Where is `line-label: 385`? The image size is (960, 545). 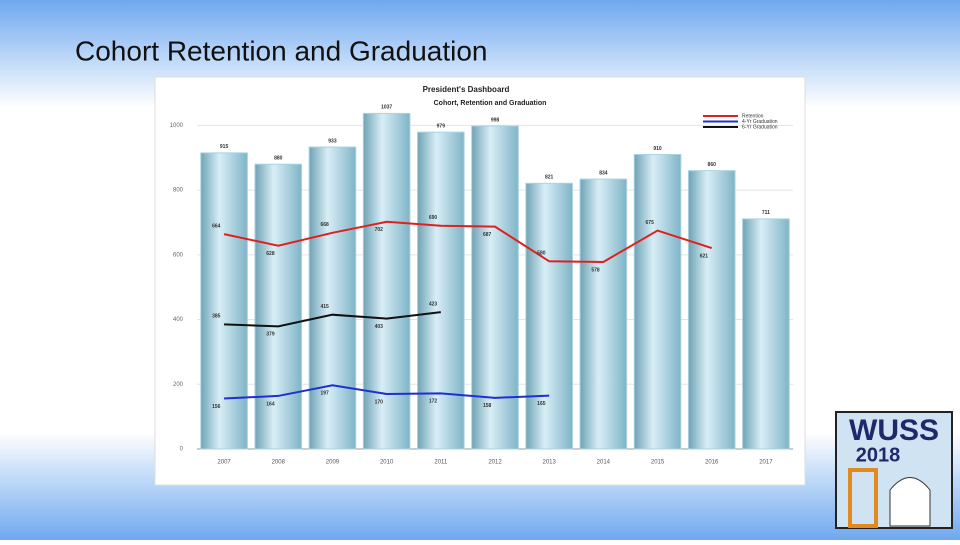
line-label: 385 is located at coordinates (216, 317).